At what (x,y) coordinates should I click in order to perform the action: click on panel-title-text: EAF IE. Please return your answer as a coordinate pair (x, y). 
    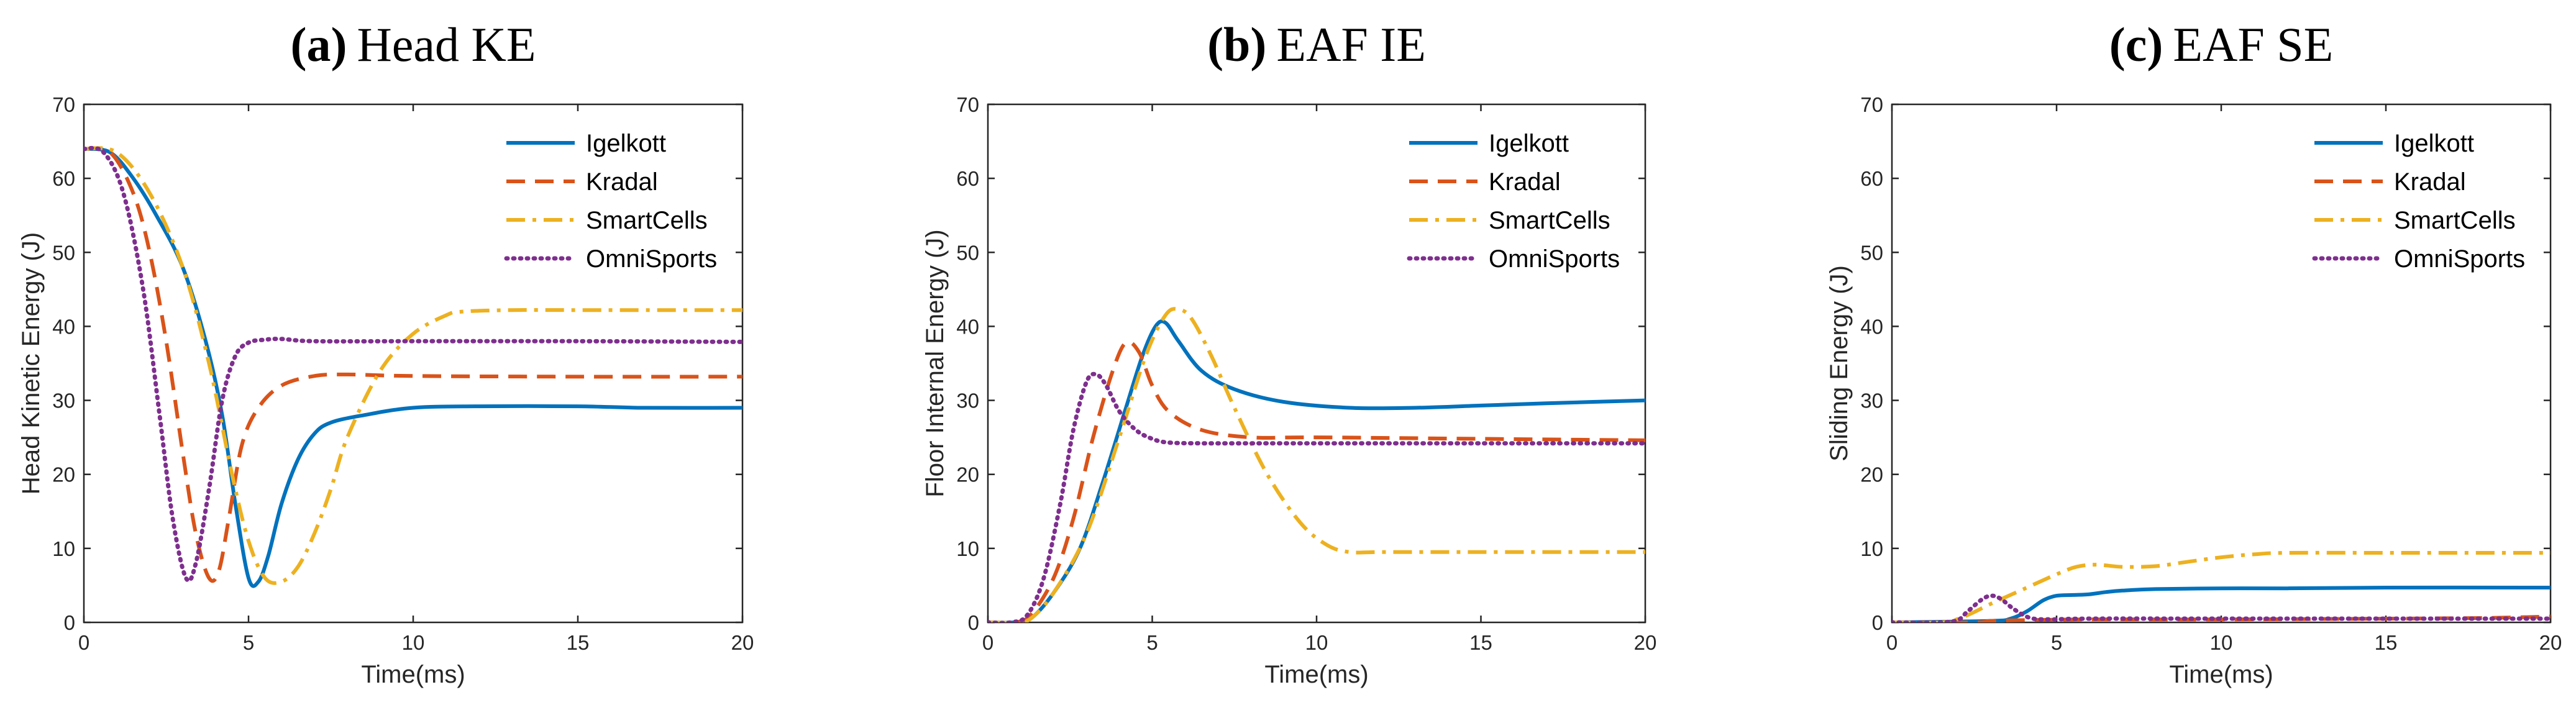
    Looking at the image, I should click on (1350, 44).